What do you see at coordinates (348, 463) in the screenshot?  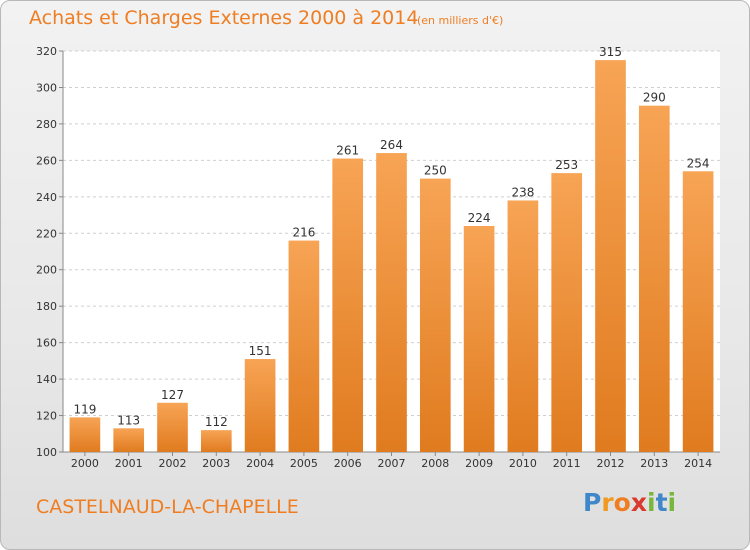 I see `x-tick-label: 2006` at bounding box center [348, 463].